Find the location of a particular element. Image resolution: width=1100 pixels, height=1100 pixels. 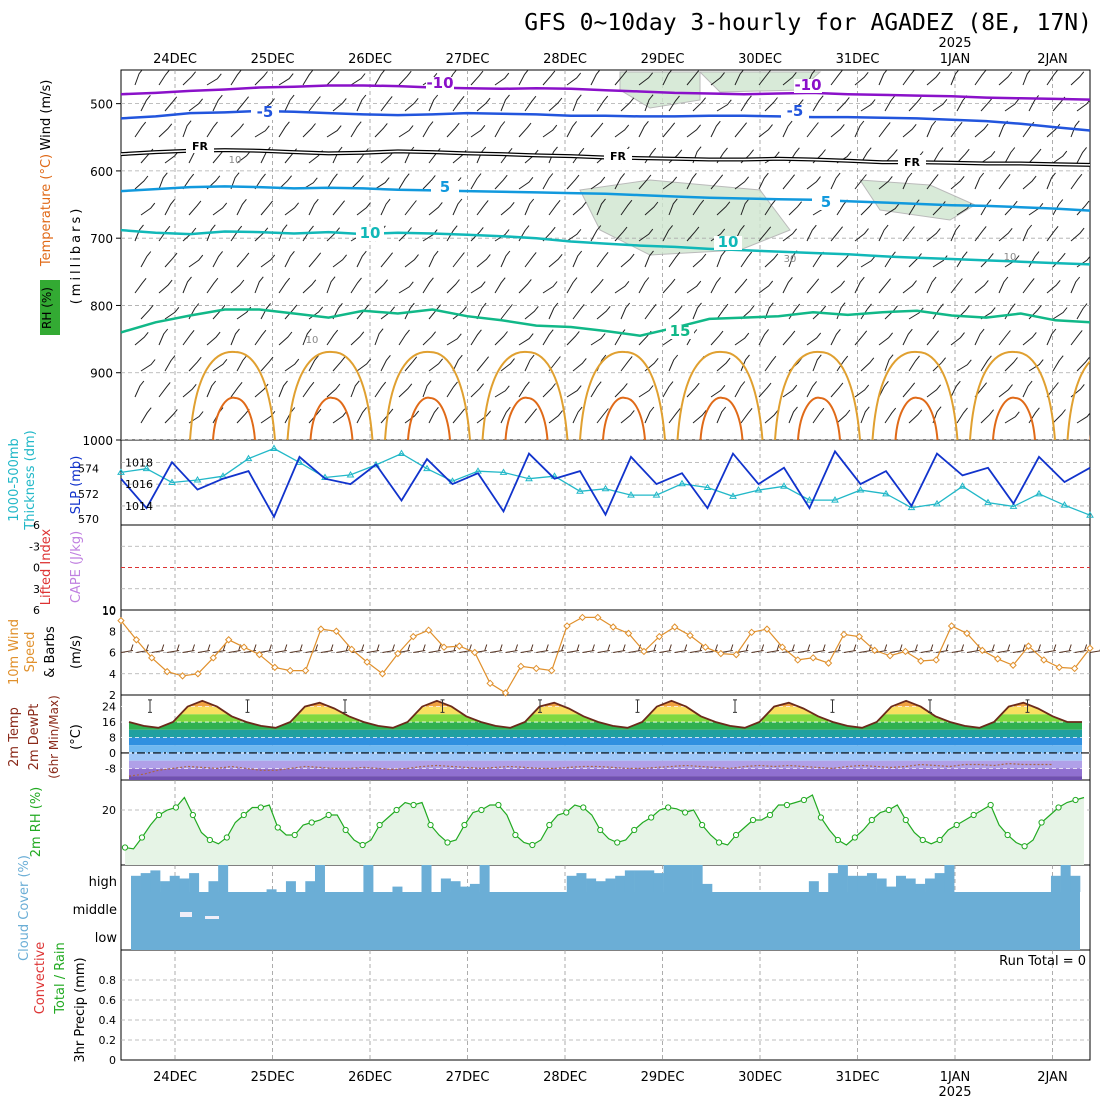

thickness-slp-panel: 570 572 574 1014 1016 1018 is located at coordinates (586, 485).